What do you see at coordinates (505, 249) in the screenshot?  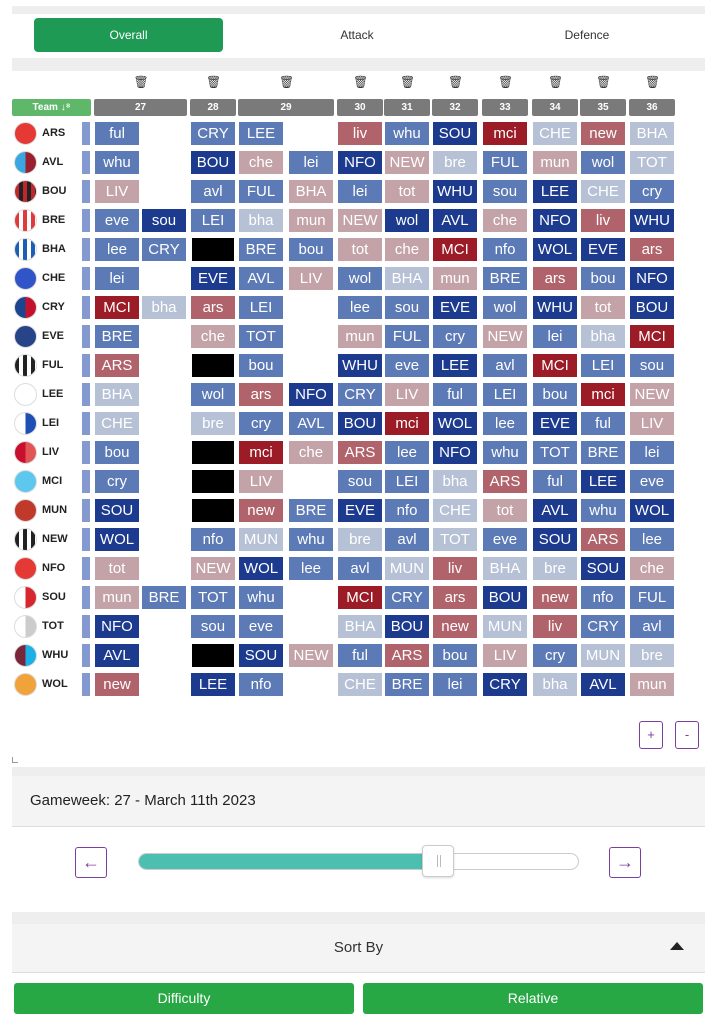 I see `fixture-cell: nfo` at bounding box center [505, 249].